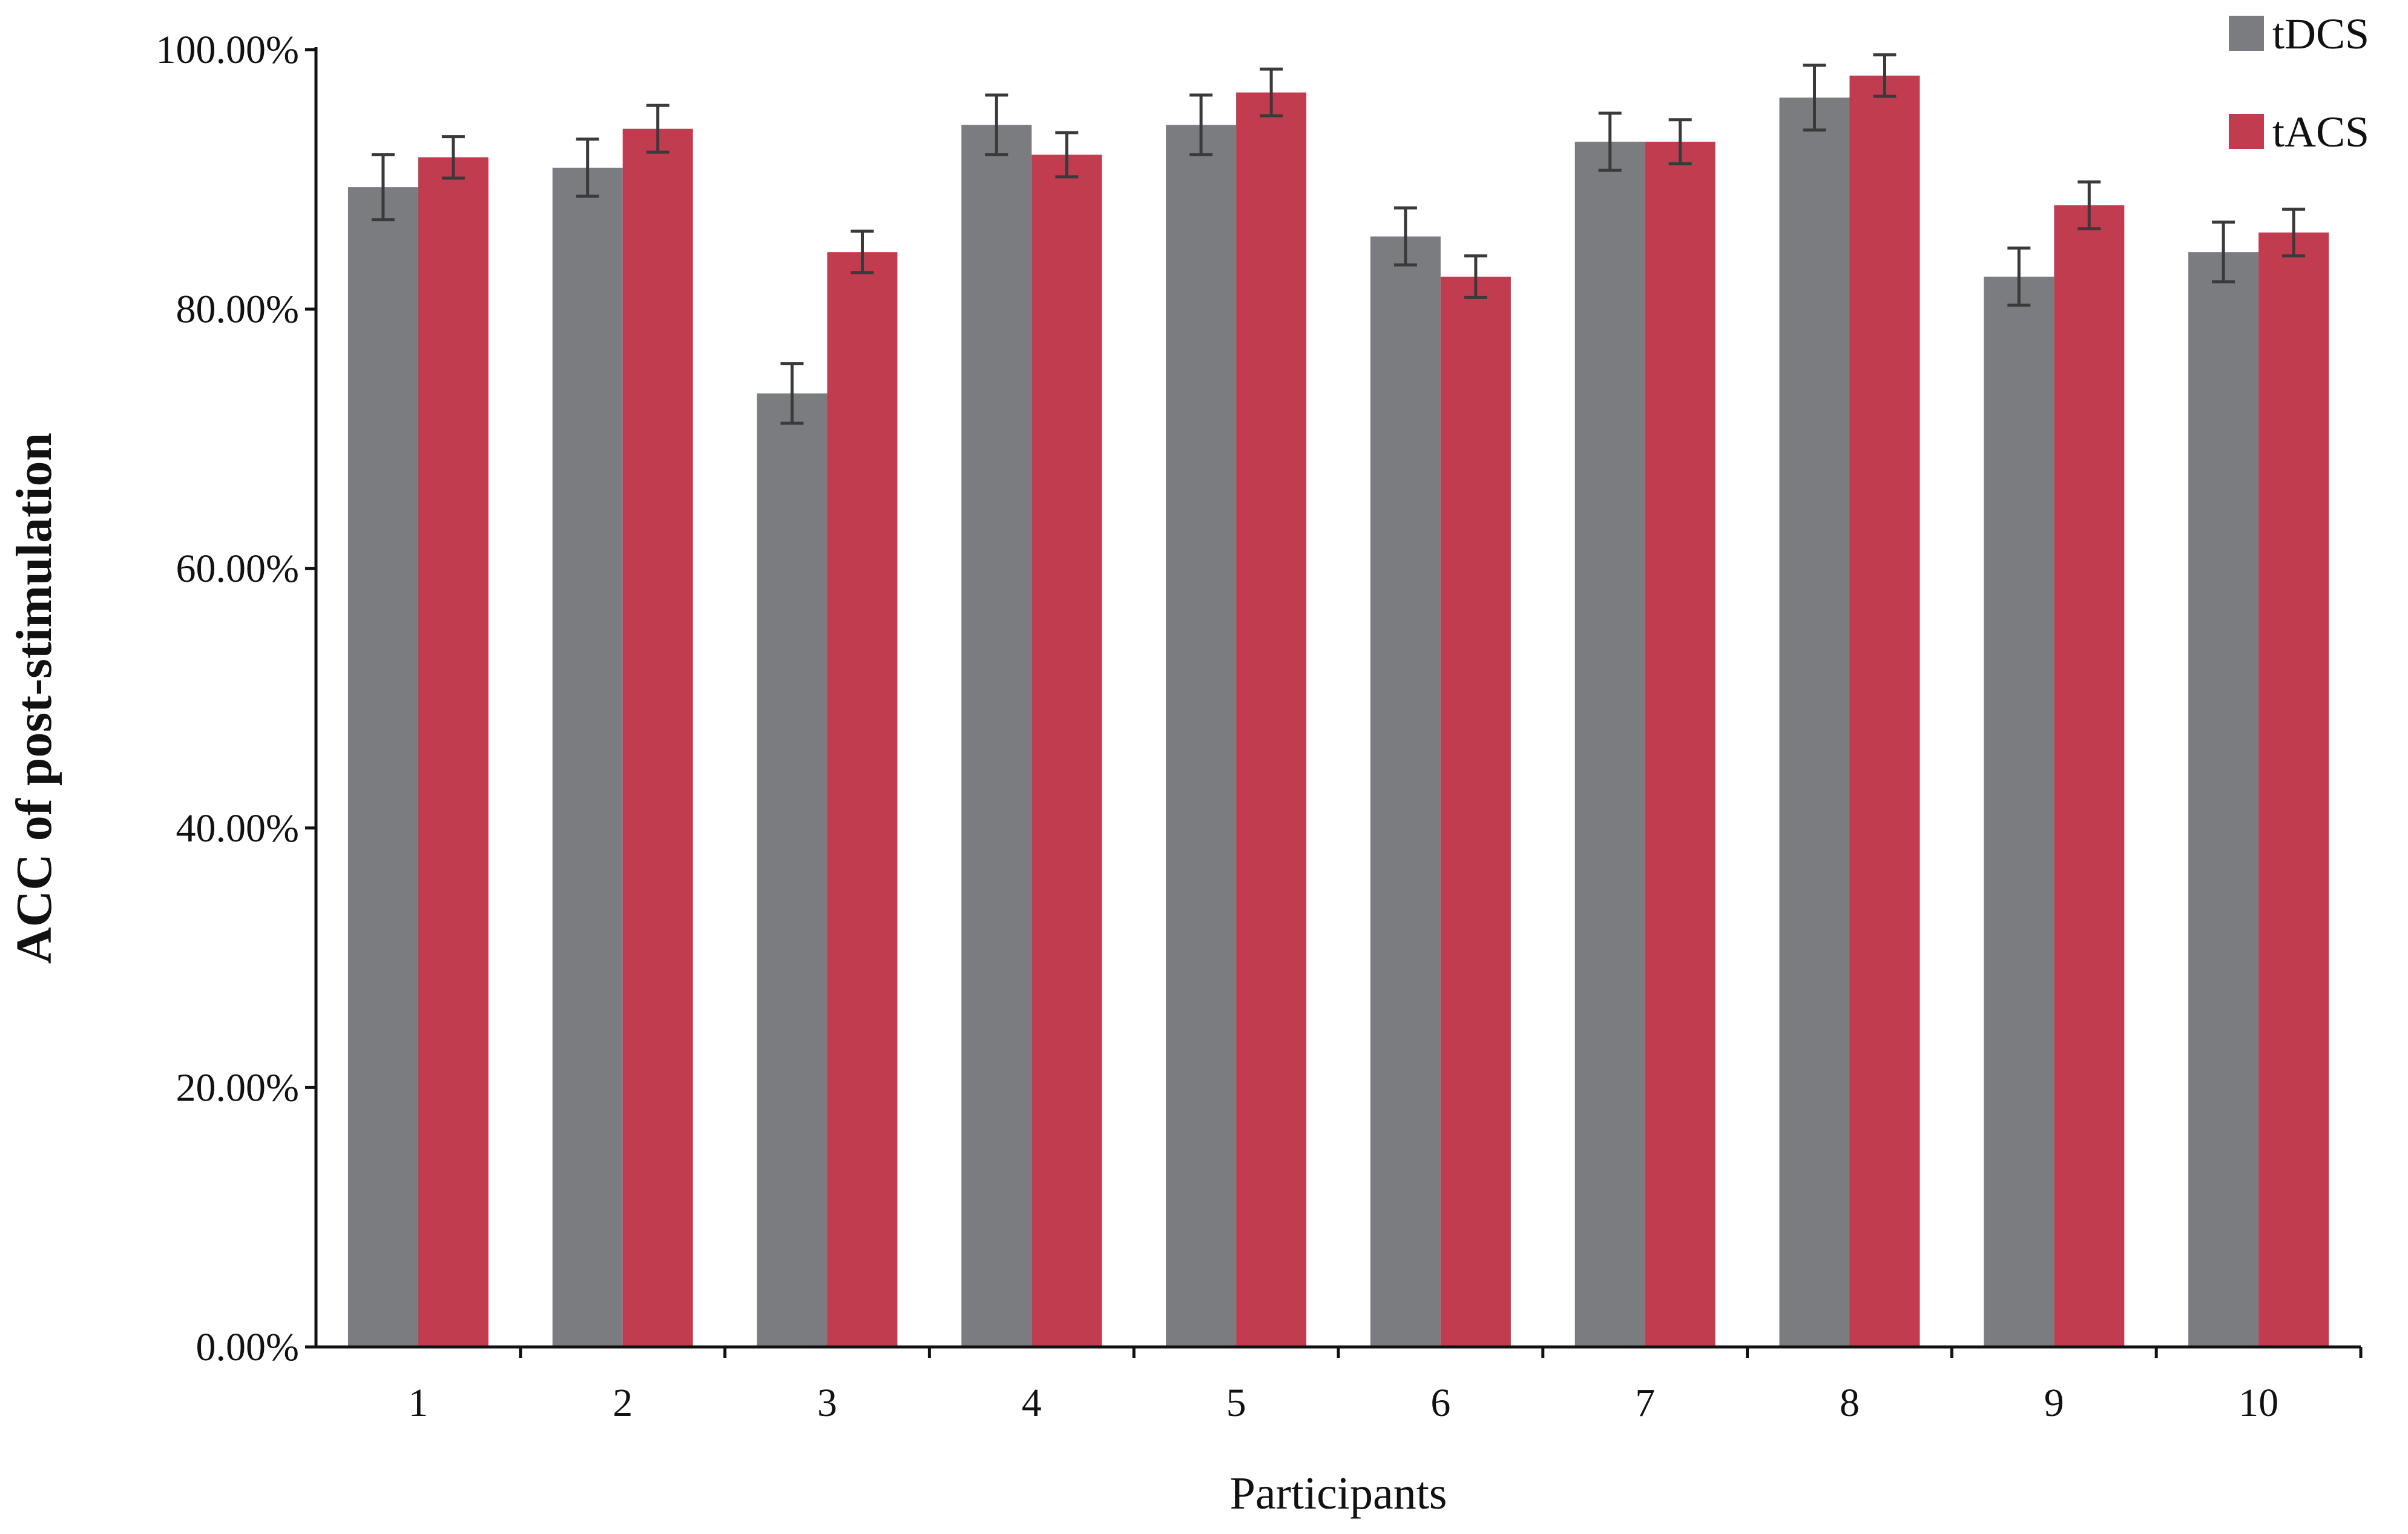 This screenshot has height=1534, width=2408. Describe the element at coordinates (1032, 1403) in the screenshot. I see `x-tick-label: 4` at that location.